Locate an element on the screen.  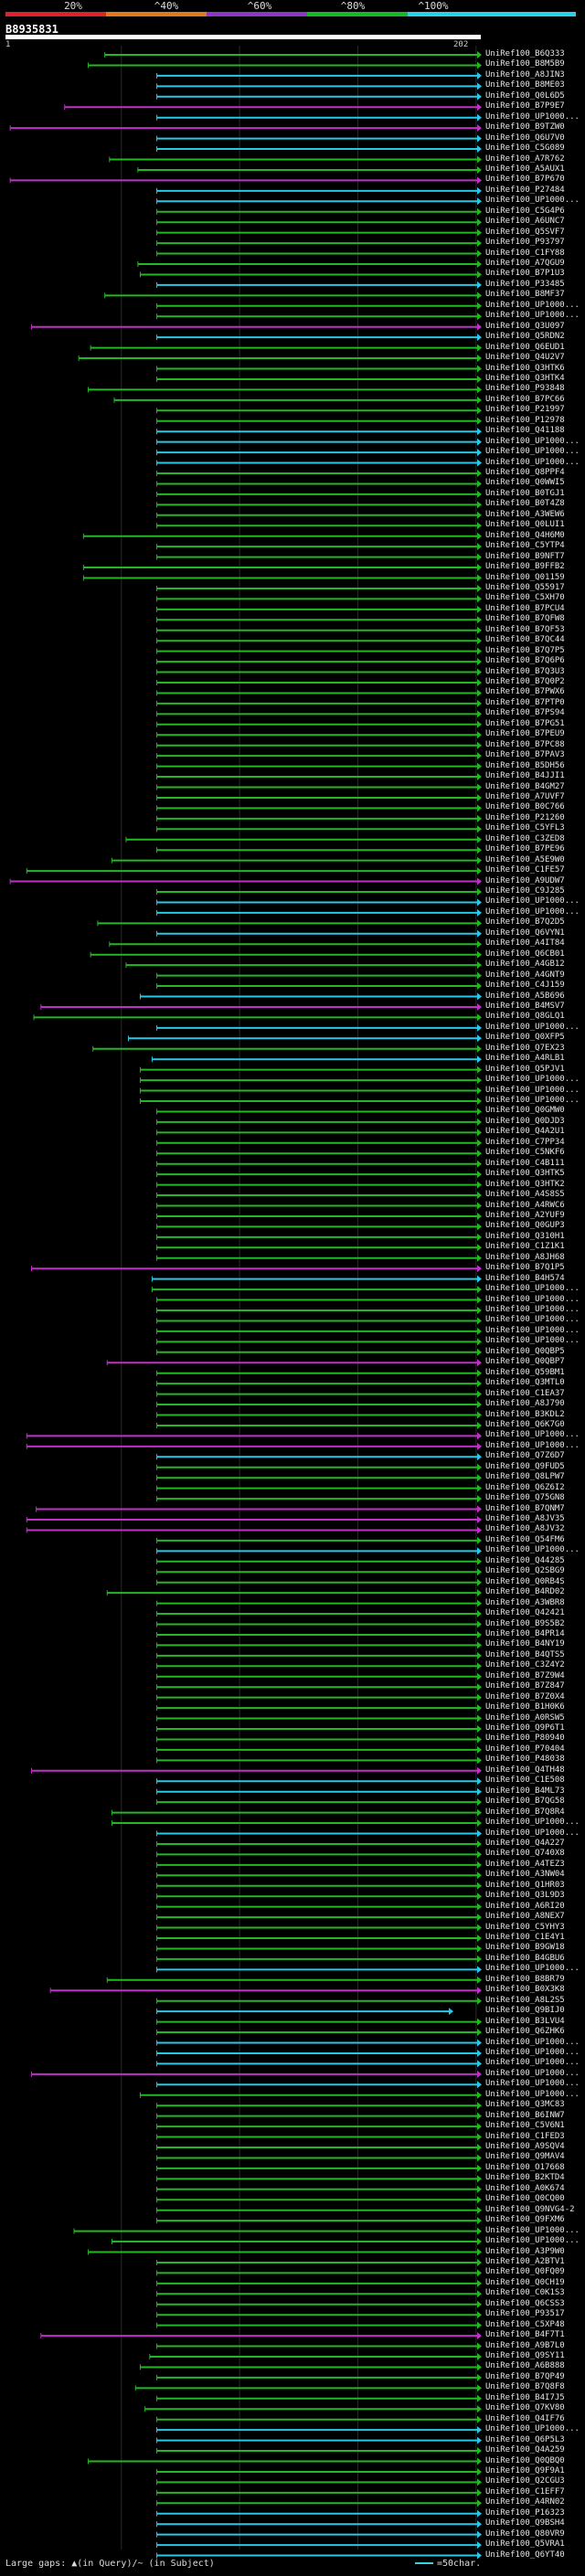
hit-label: UniRef100_A4GB12 is located at coordinates (525, 964).